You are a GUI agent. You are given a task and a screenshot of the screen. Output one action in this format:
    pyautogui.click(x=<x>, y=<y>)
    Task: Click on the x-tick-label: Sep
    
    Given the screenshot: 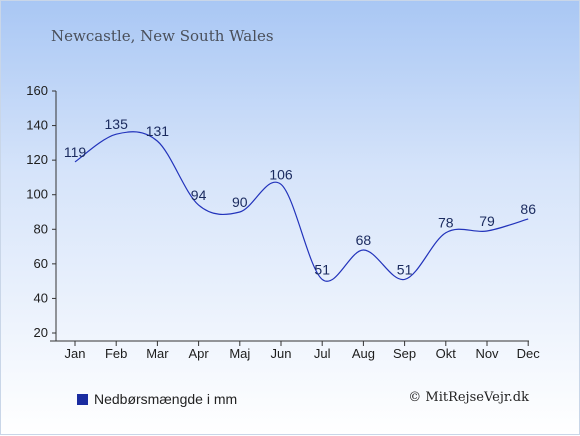 What is the action you would take?
    pyautogui.click(x=404, y=353)
    